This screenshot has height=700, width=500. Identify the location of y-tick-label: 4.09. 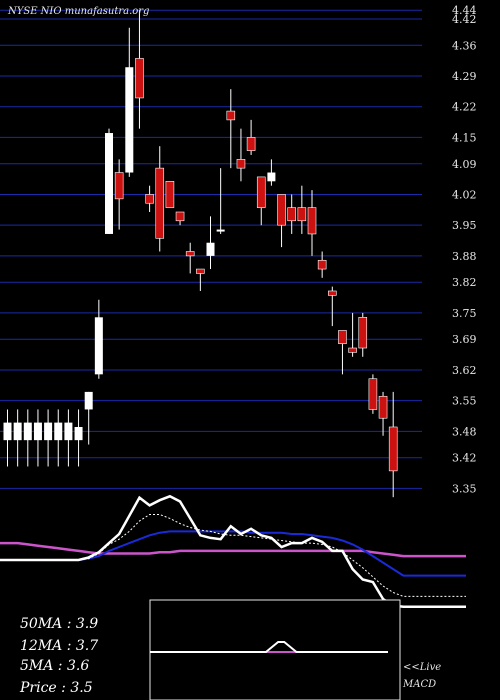
(464, 164).